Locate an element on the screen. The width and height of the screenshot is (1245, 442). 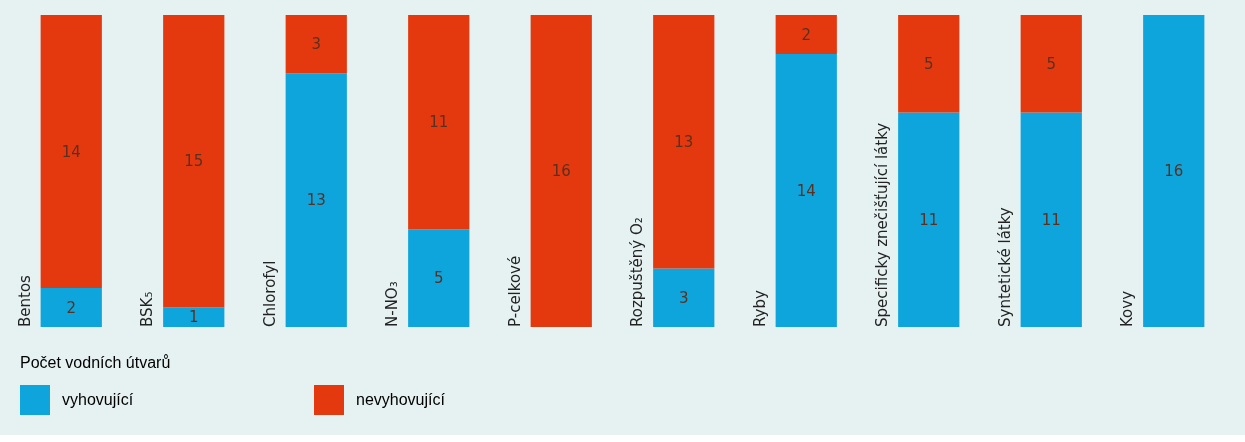
data-label: 15 is located at coordinates (194, 161).